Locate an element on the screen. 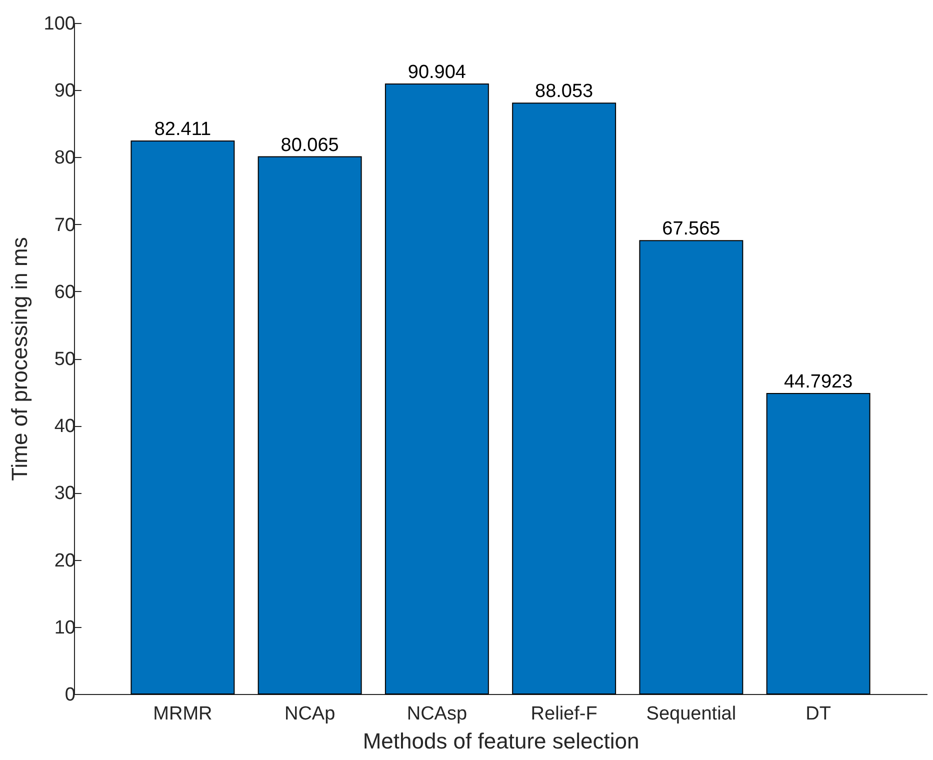 Image resolution: width=933 pixels, height=760 pixels. data-label: 67.565 is located at coordinates (691, 229).